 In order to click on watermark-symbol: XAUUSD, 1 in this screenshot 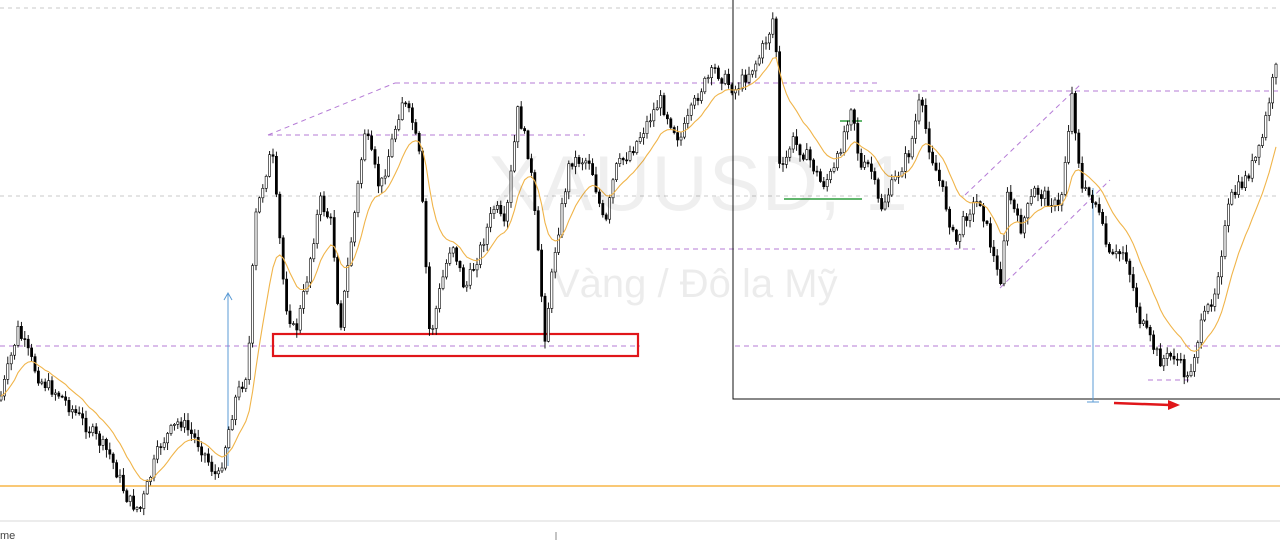, I will do `click(698, 183)`.